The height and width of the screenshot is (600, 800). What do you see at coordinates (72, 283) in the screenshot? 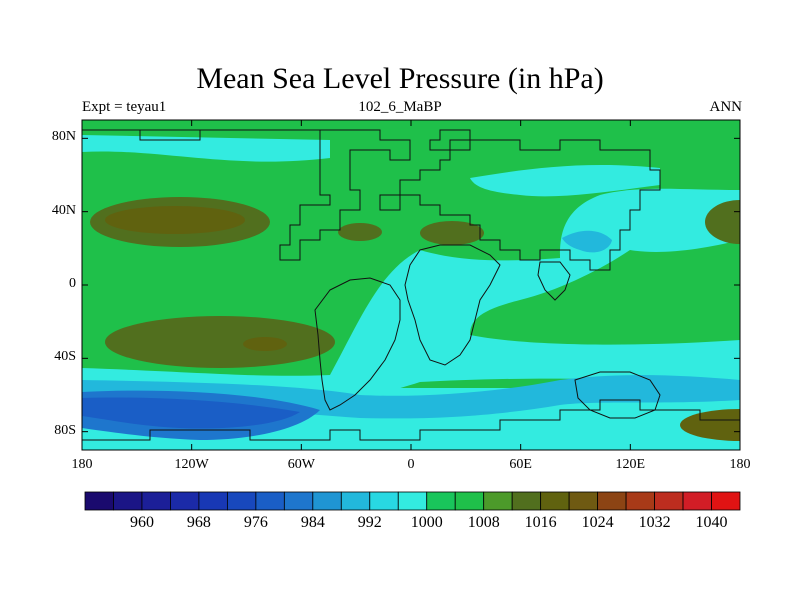
I see `lat-label-2: 0` at bounding box center [72, 283].